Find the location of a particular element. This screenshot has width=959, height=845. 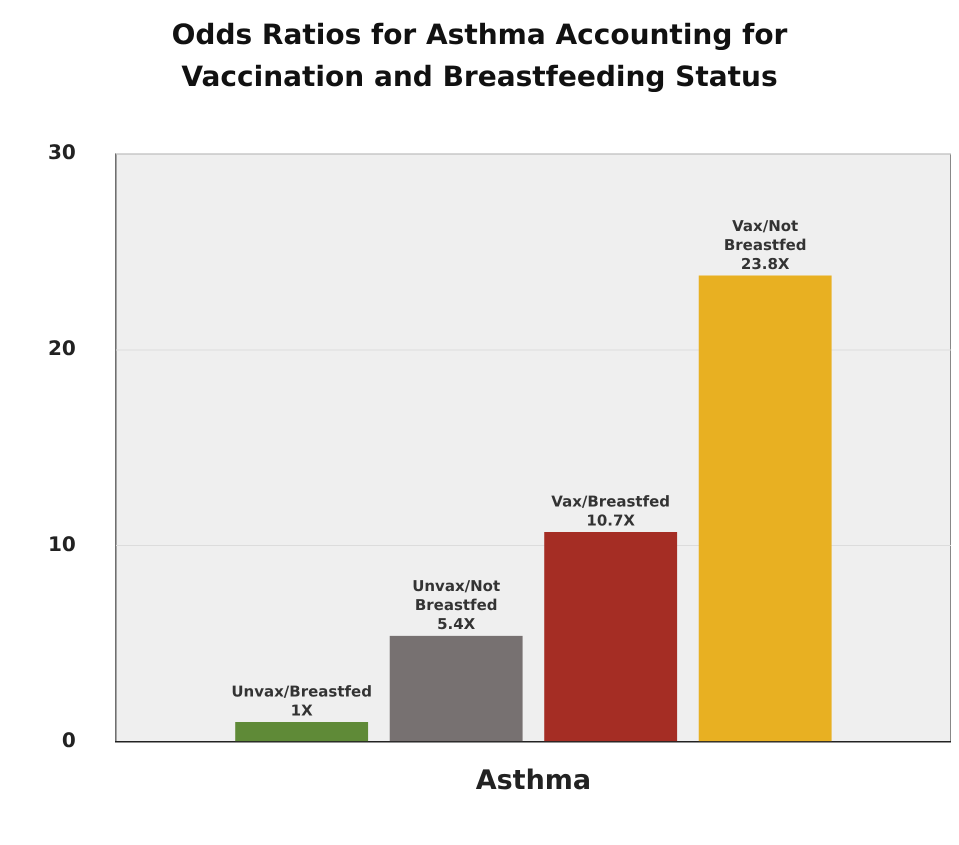

x-tick-label: Asthma is located at coordinates (534, 780).